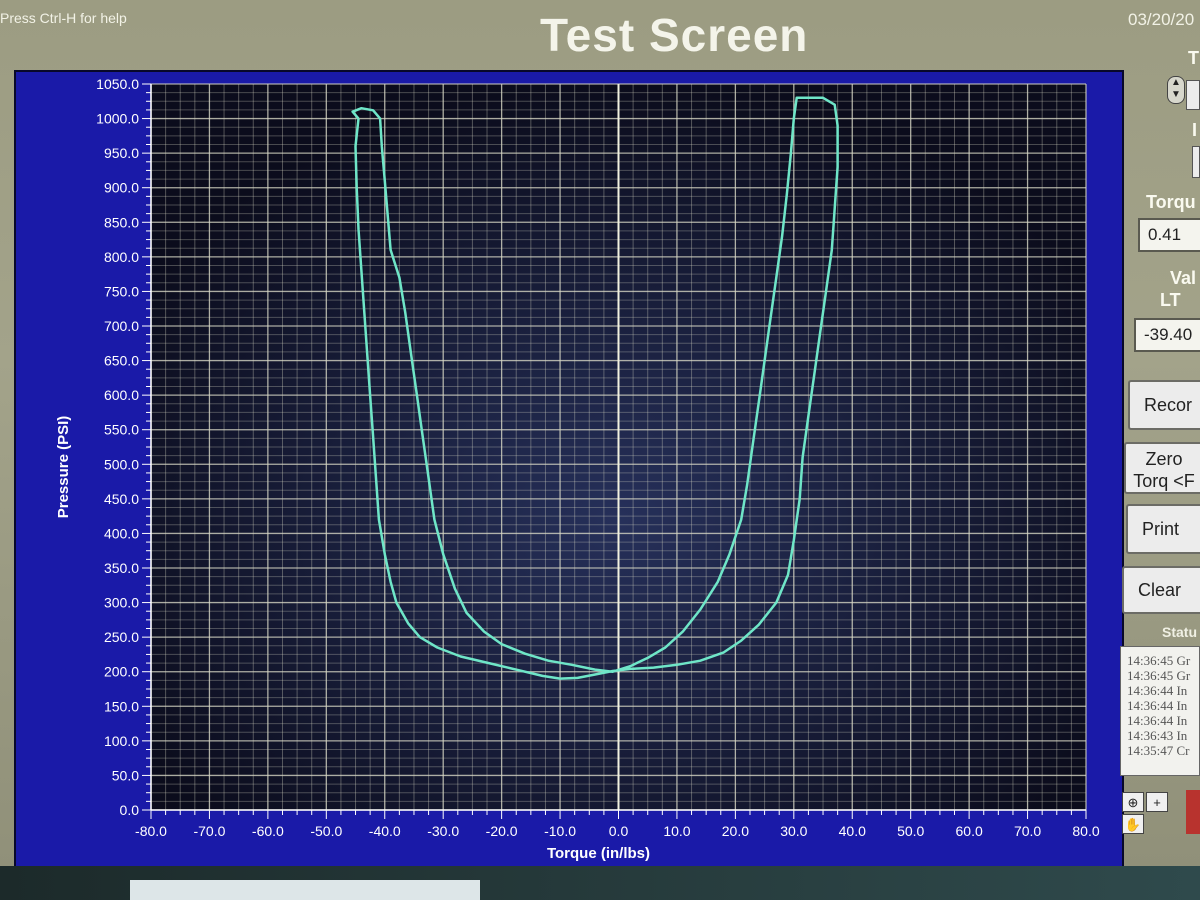 This screenshot has height=900, width=1200. Describe the element at coordinates (1164, 459) in the screenshot. I see `zero-button-line1: Zero` at that location.